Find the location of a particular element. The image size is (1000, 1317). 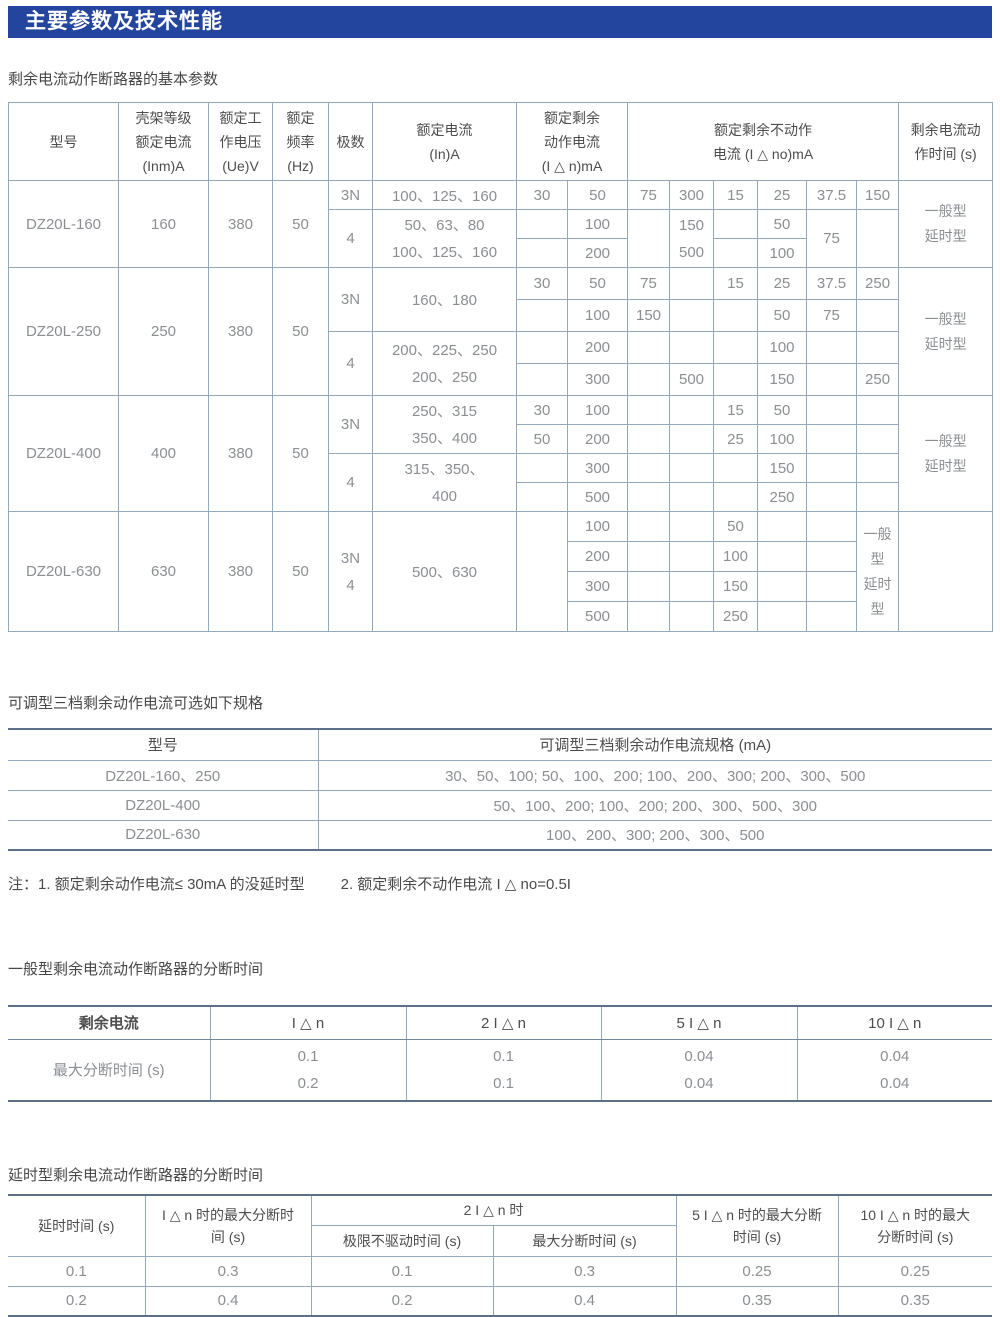

value-cell: 500 is located at coordinates (597, 616).